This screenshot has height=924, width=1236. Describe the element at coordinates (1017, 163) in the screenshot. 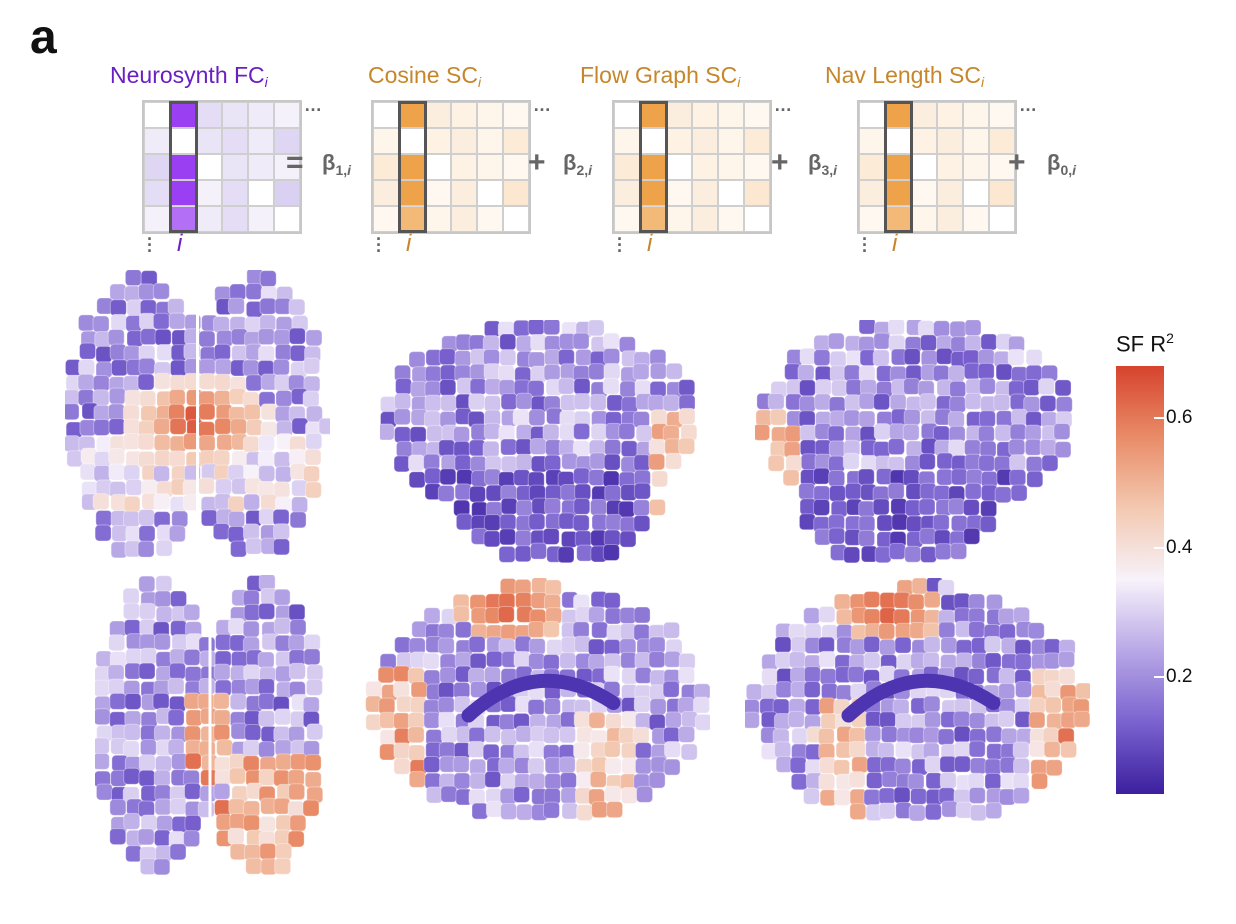

I see `plus-sign: +` at that location.